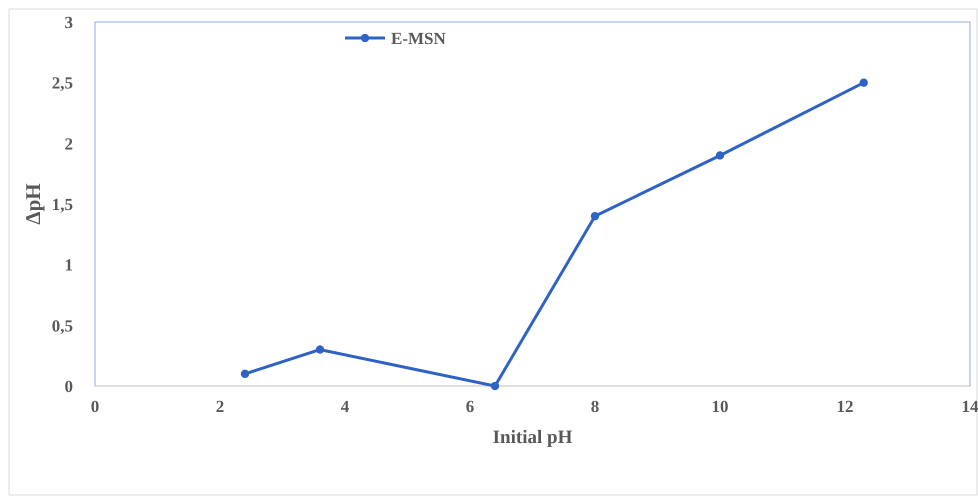  What do you see at coordinates (33, 204) in the screenshot?
I see `y-axis-title: ΔpH` at bounding box center [33, 204].